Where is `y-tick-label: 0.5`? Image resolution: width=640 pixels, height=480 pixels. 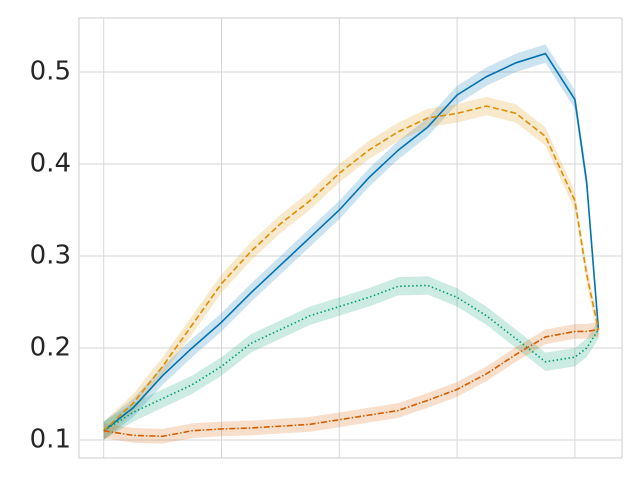 y-tick-label: 0.5 is located at coordinates (50, 71).